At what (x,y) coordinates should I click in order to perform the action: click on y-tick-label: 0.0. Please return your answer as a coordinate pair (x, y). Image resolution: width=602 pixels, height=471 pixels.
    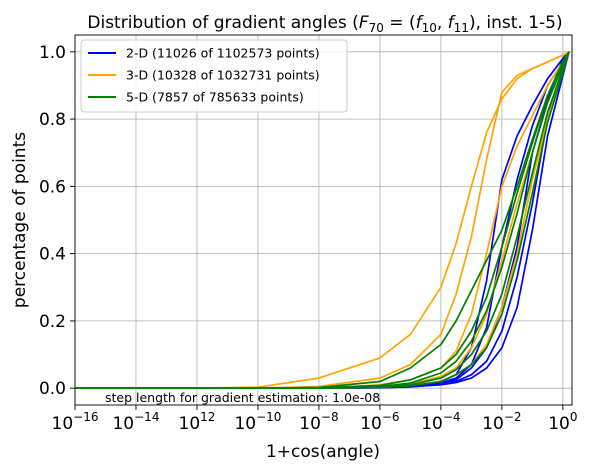
    Looking at the image, I should click on (52, 389).